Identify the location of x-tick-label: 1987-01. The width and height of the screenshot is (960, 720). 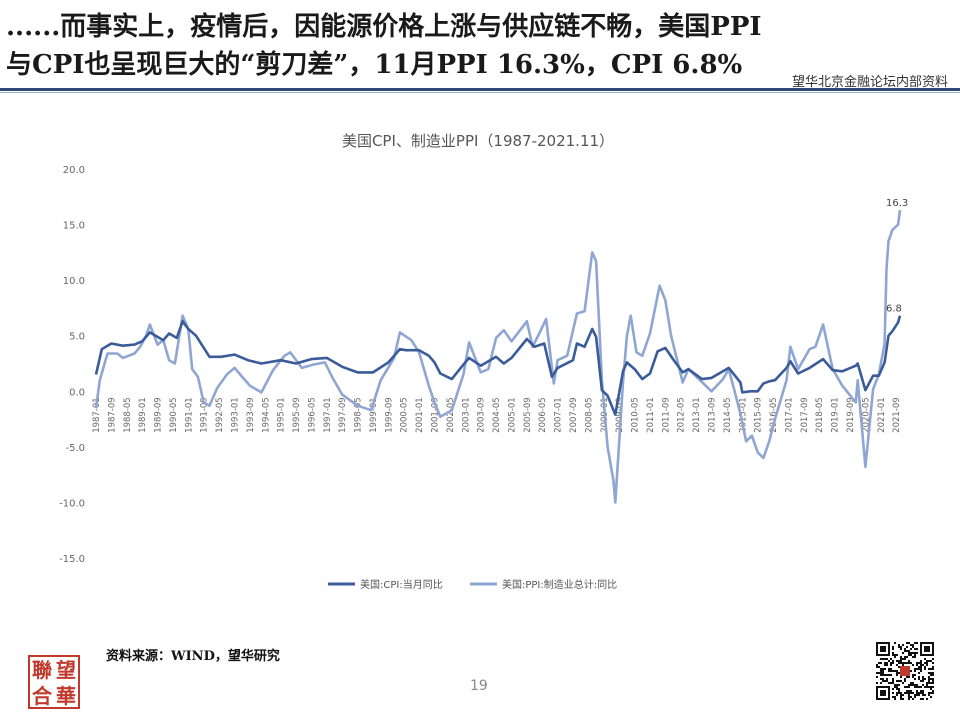
(97, 415).